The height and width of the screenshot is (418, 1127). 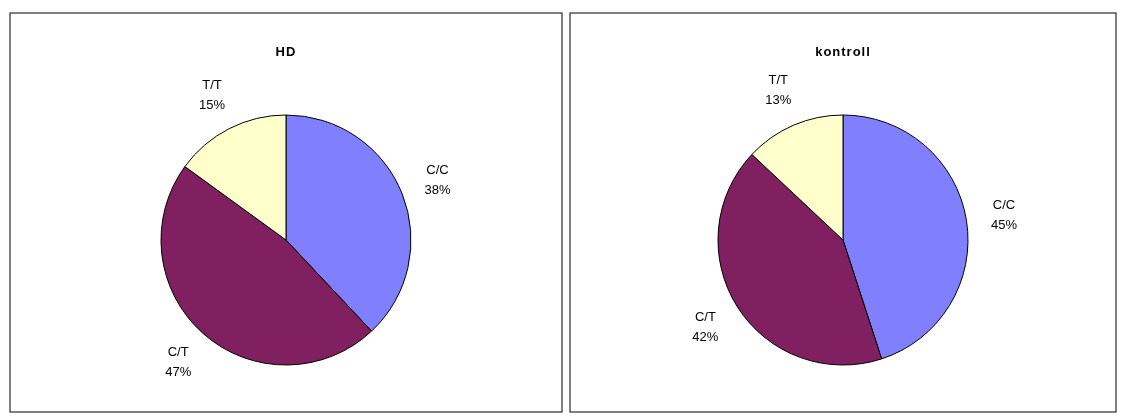 I want to click on data-label: 45%, so click(x=1004, y=224).